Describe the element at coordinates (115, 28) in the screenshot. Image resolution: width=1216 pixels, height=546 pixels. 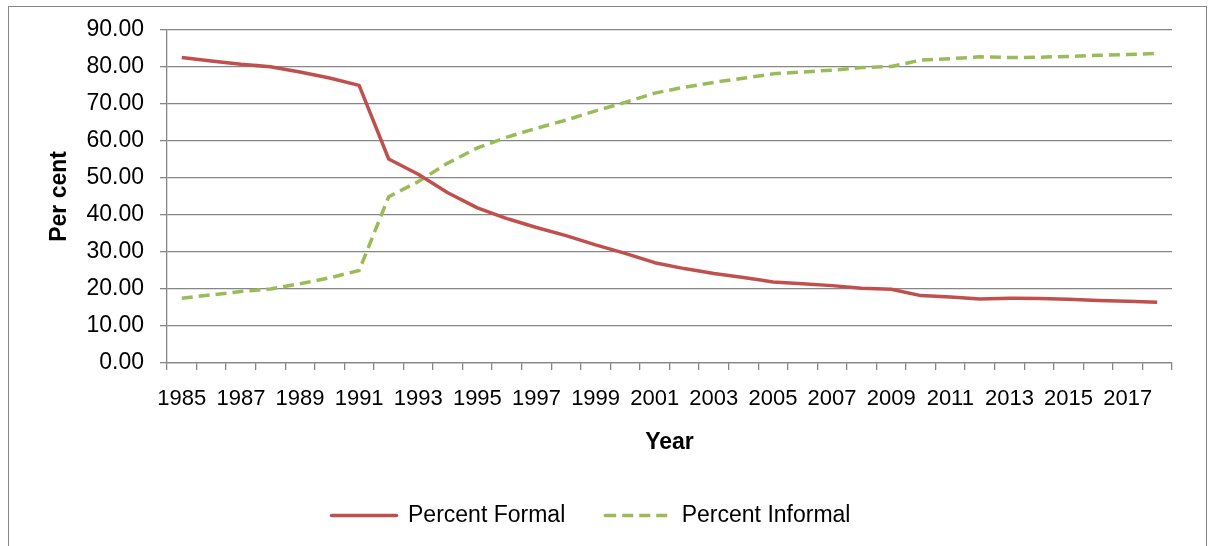
I see `y-tick-label: 90.00` at that location.